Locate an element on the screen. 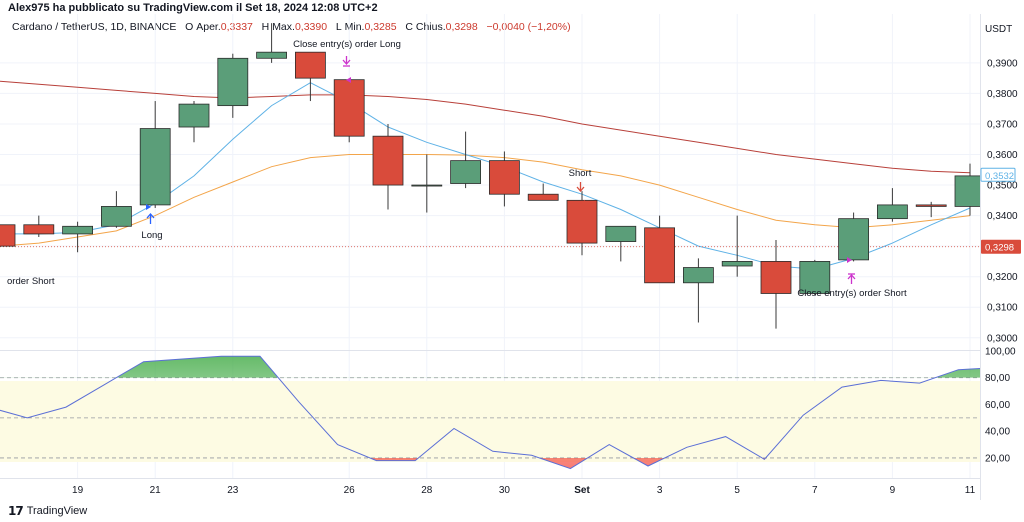 This screenshot has width=1024, height=522. close-short-label: Close entry(s) order Short is located at coordinates (852, 293).